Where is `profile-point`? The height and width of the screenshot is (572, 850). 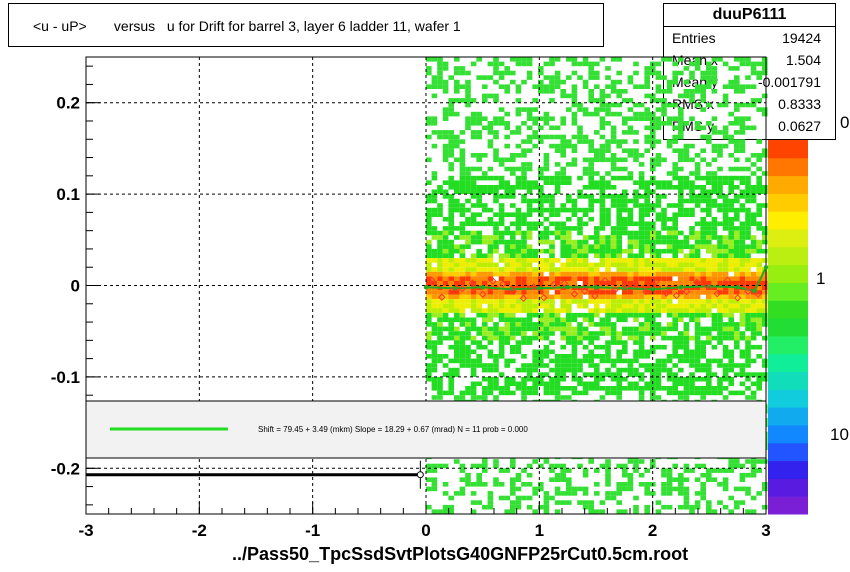
profile-point is located at coordinates (596, 287).